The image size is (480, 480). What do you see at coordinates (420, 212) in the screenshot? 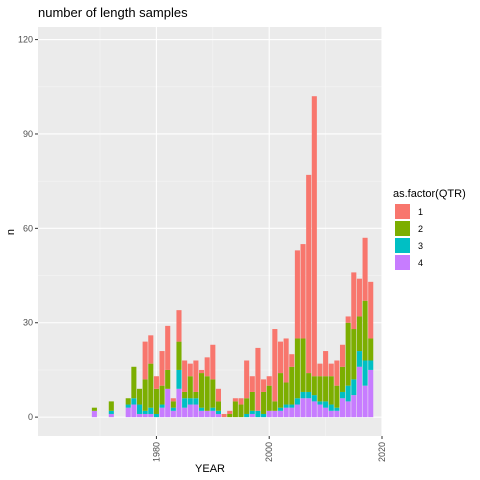
I see `legend-label-1: 1` at bounding box center [420, 212].